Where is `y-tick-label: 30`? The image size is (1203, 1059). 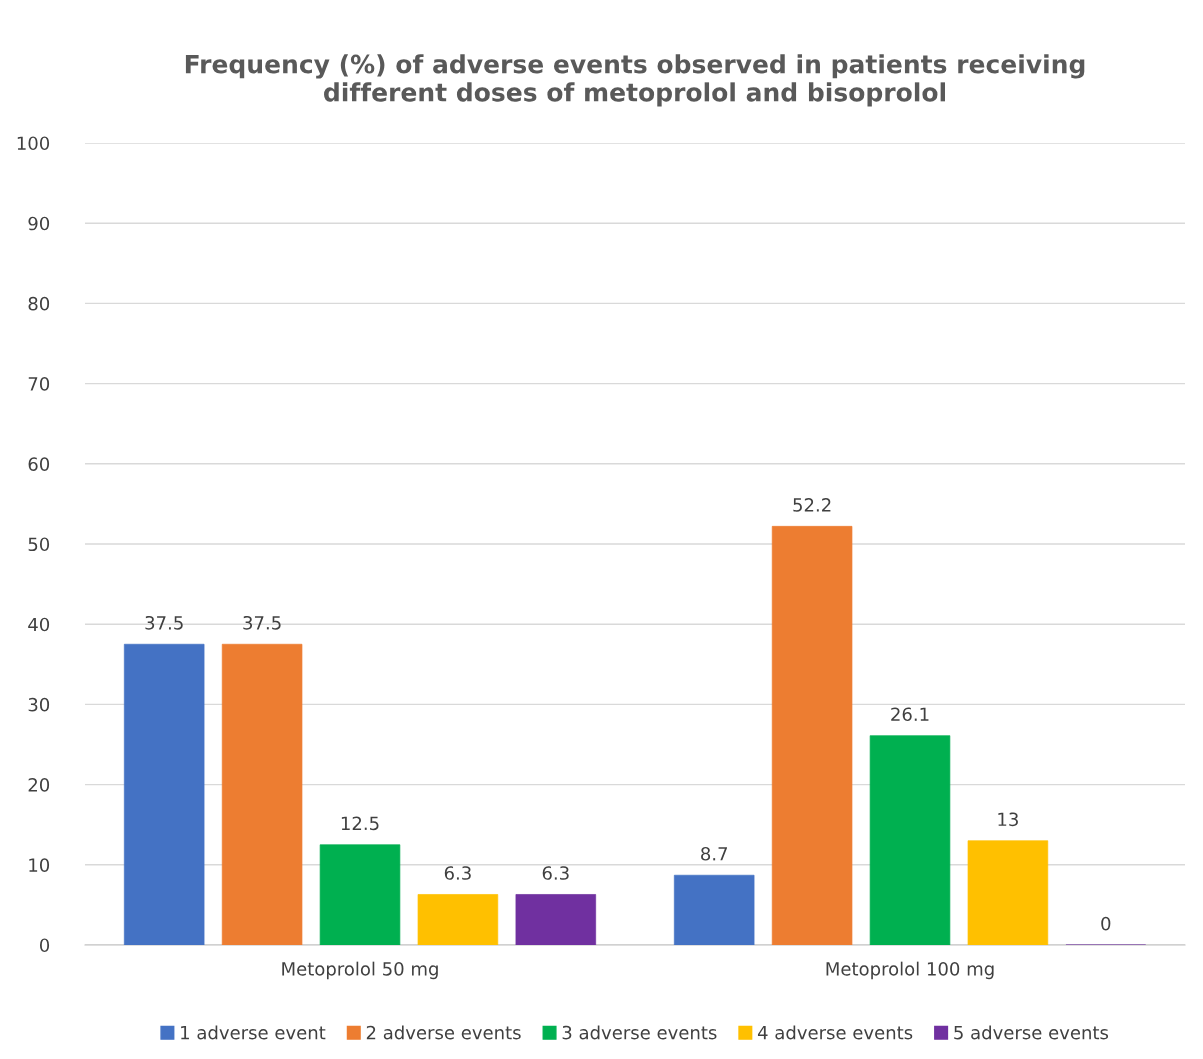 y-tick-label: 30 is located at coordinates (39, 704).